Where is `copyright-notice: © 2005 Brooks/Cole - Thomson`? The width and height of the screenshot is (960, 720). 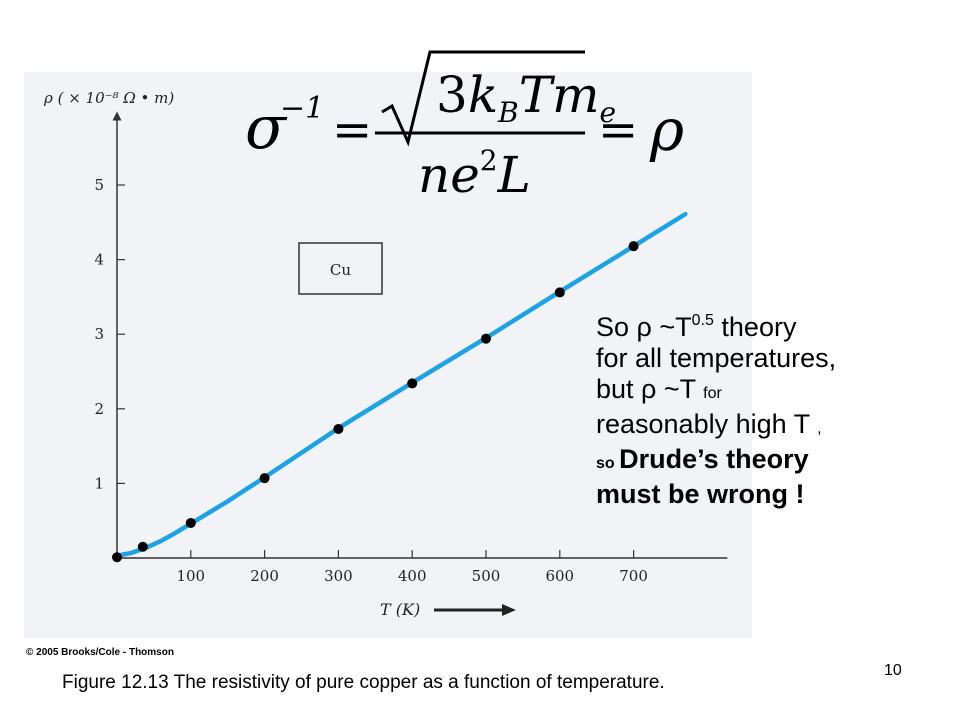
copyright-notice: © 2005 Brooks/Cole - Thomson is located at coordinates (100, 652).